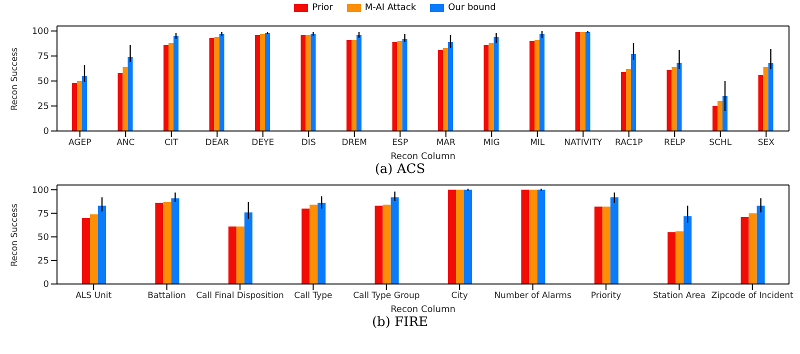 The image size is (800, 354). Describe the element at coordinates (400, 169) in the screenshot. I see `text: (a) ACS` at that location.